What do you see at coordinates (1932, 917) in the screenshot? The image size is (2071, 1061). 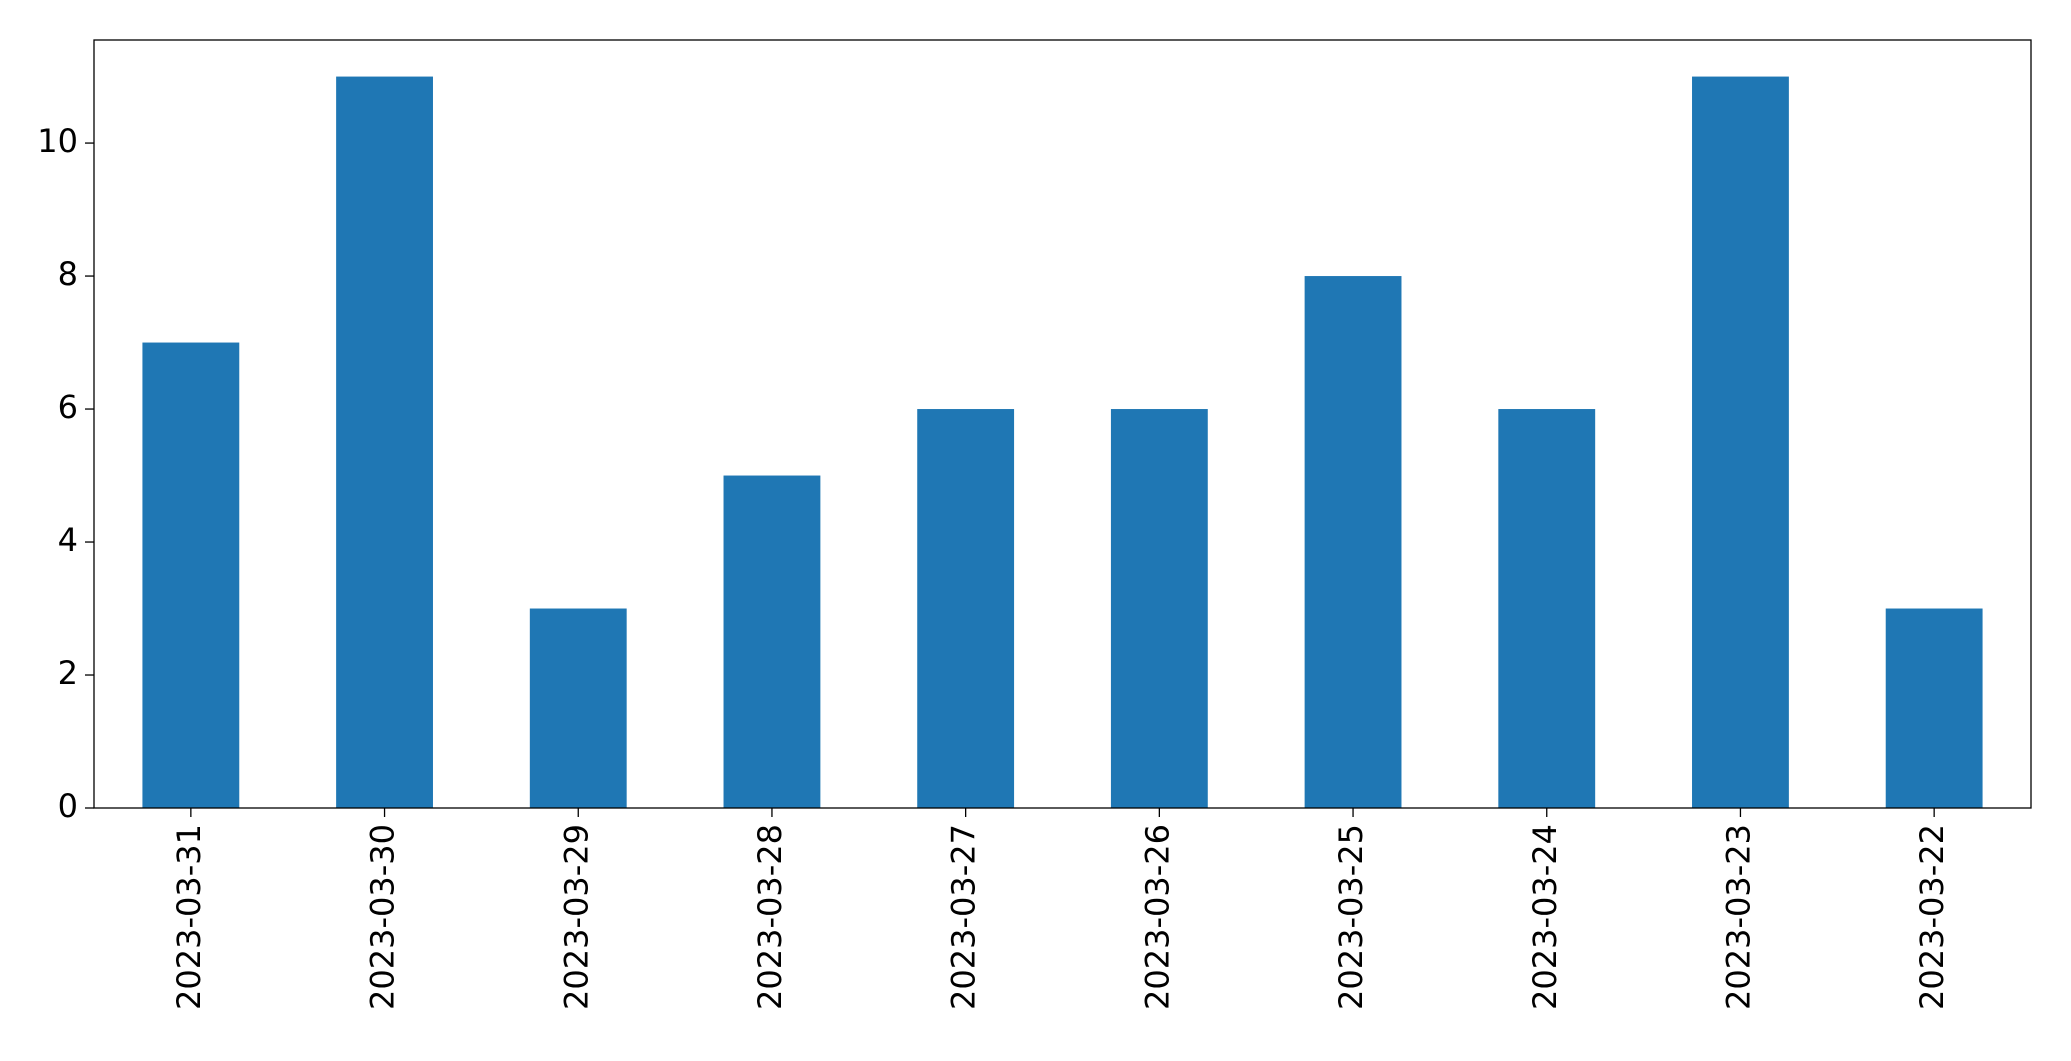 I see `x-tick-label: 2023-03-22` at bounding box center [1932, 917].